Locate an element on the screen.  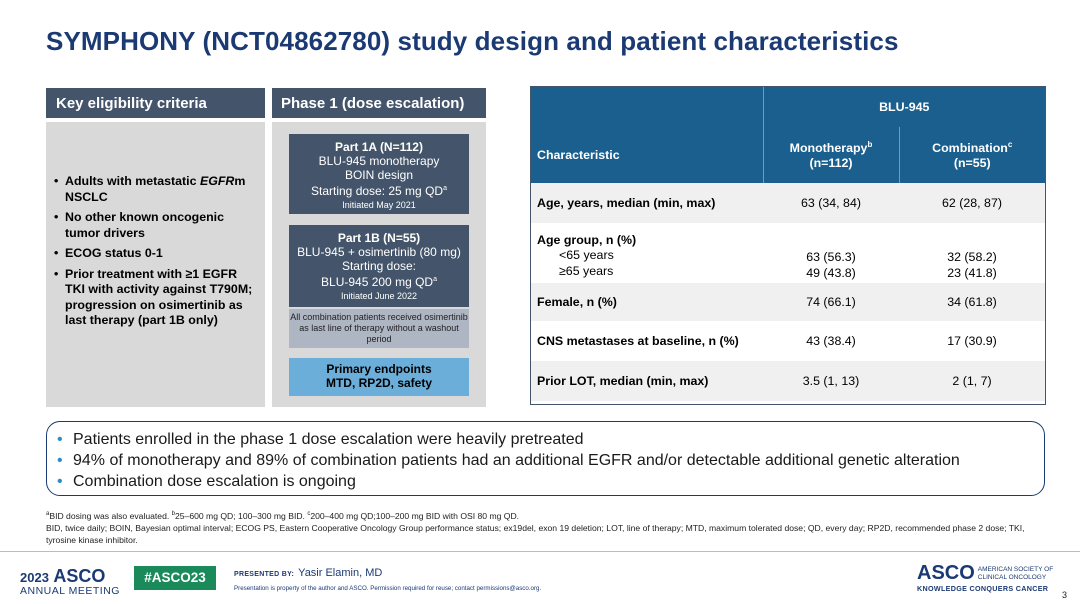
part-1a-initiated: Initiated May 2021 is located at coordinates (379, 205).